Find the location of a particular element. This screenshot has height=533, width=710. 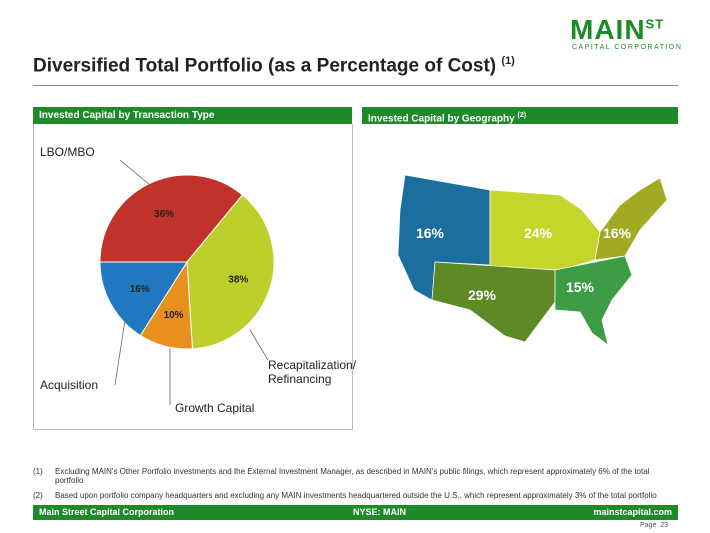

map-value-label: 15% is located at coordinates (580, 287).